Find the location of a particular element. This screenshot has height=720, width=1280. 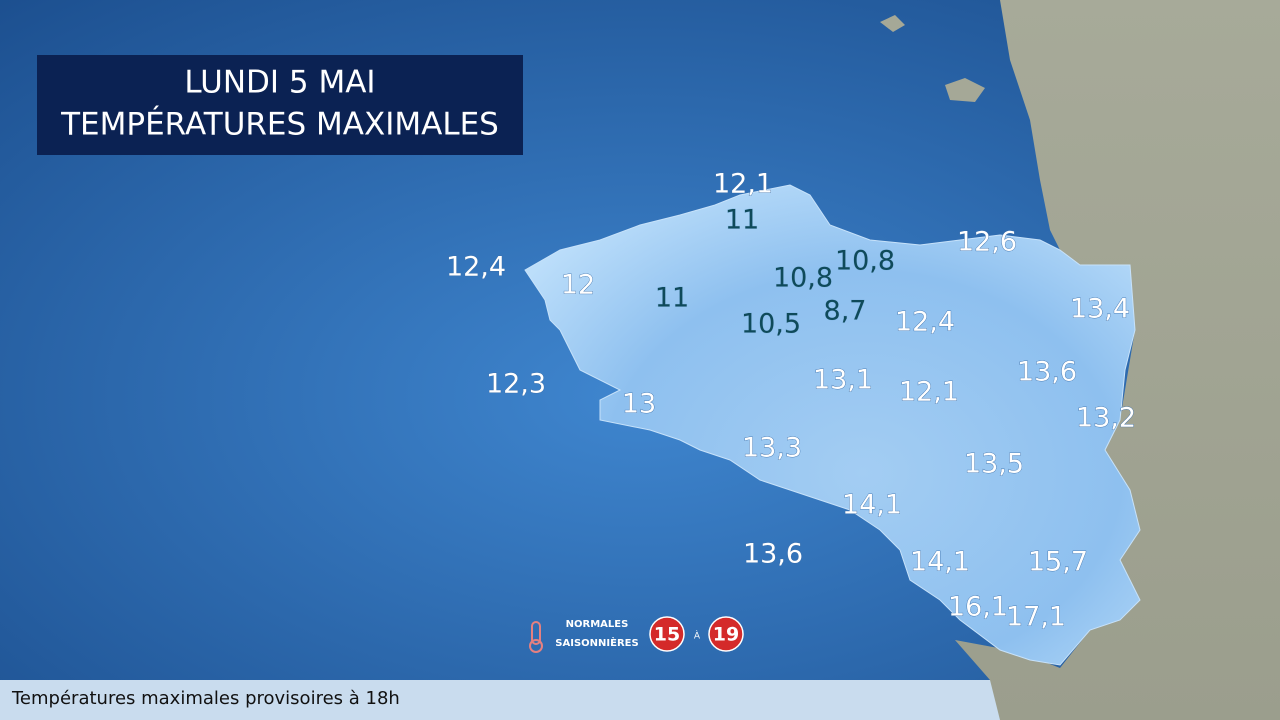

temperature-label: 13,1 is located at coordinates (843, 380).